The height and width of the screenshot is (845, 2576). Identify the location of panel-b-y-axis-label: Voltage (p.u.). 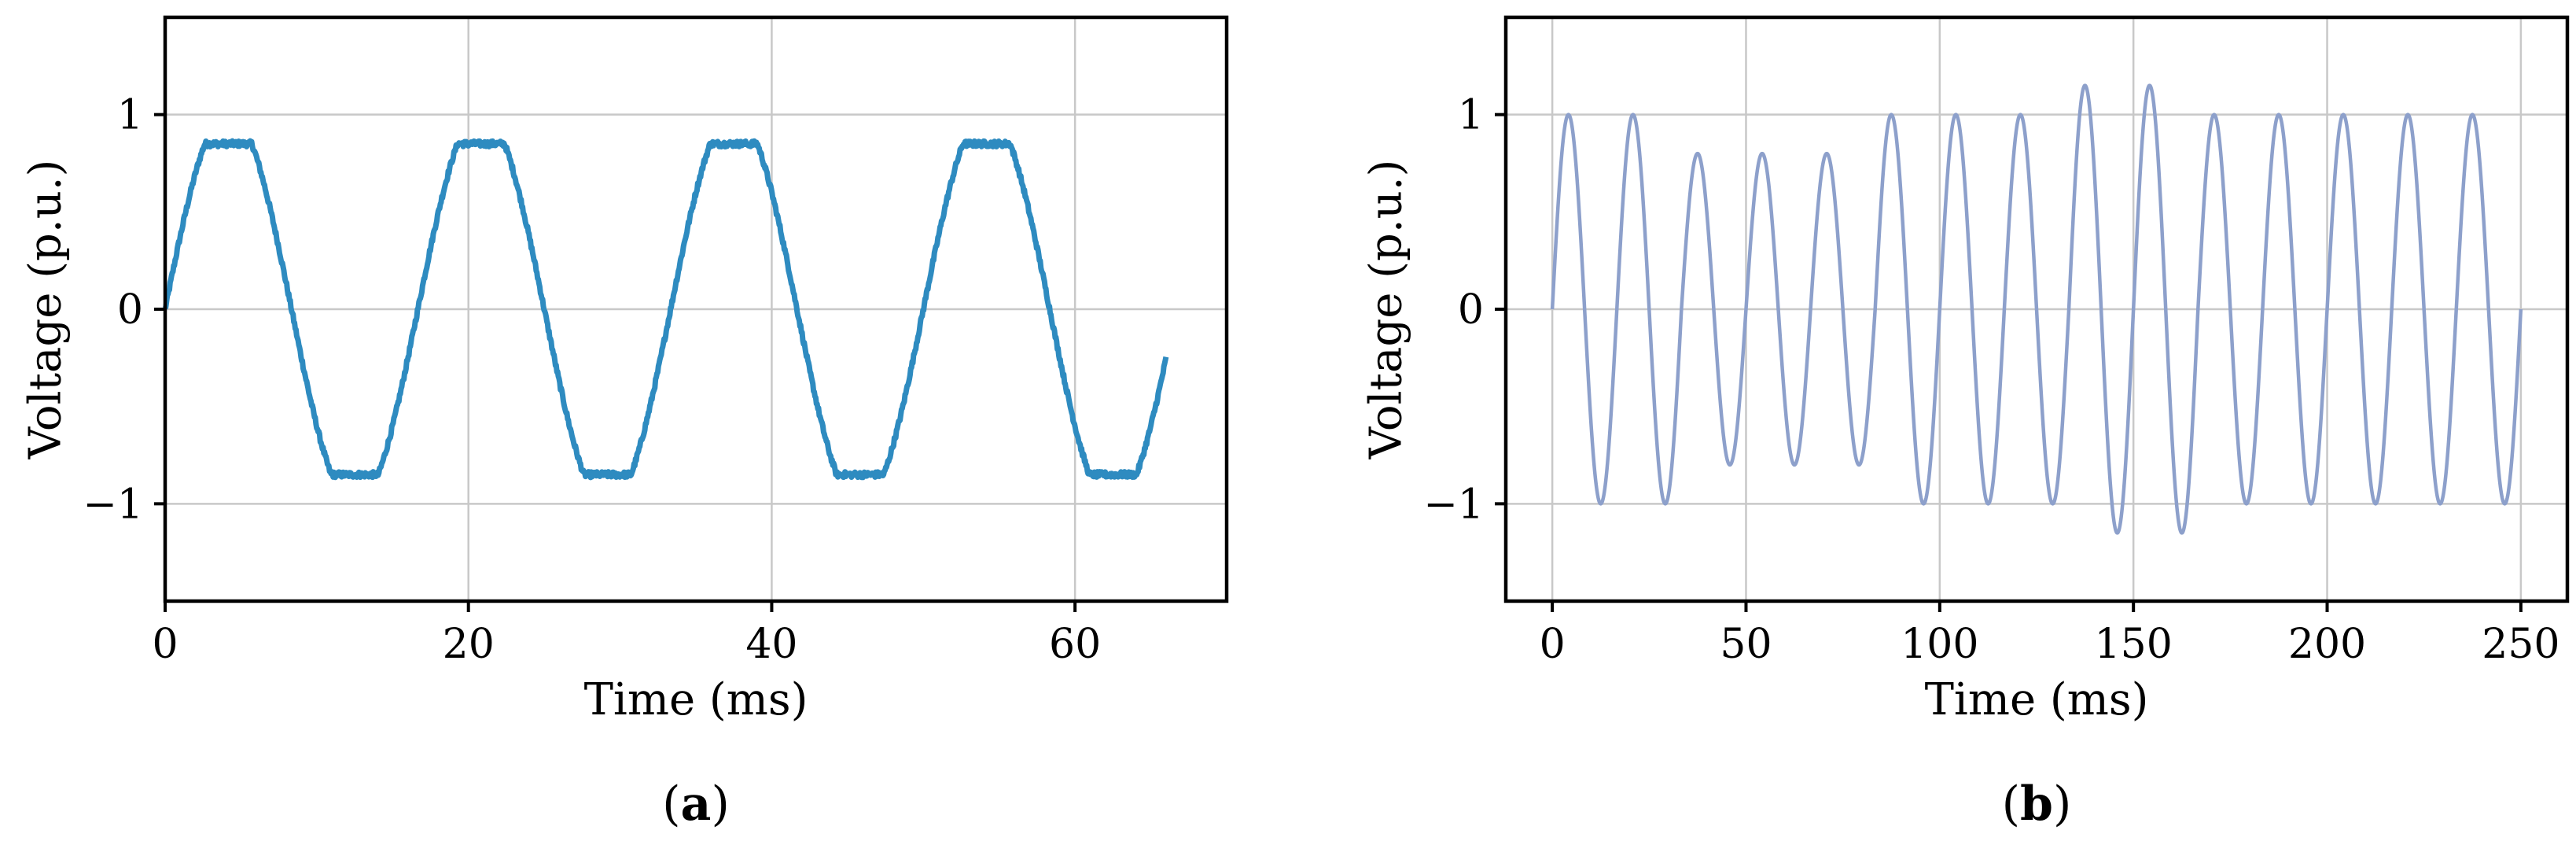
(1386, 310).